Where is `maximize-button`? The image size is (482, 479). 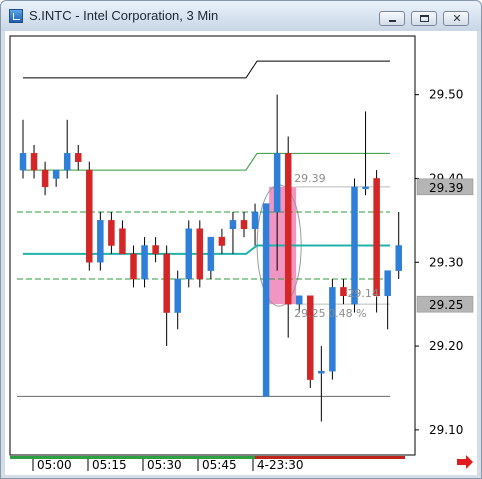 maximize-button is located at coordinates (424, 18).